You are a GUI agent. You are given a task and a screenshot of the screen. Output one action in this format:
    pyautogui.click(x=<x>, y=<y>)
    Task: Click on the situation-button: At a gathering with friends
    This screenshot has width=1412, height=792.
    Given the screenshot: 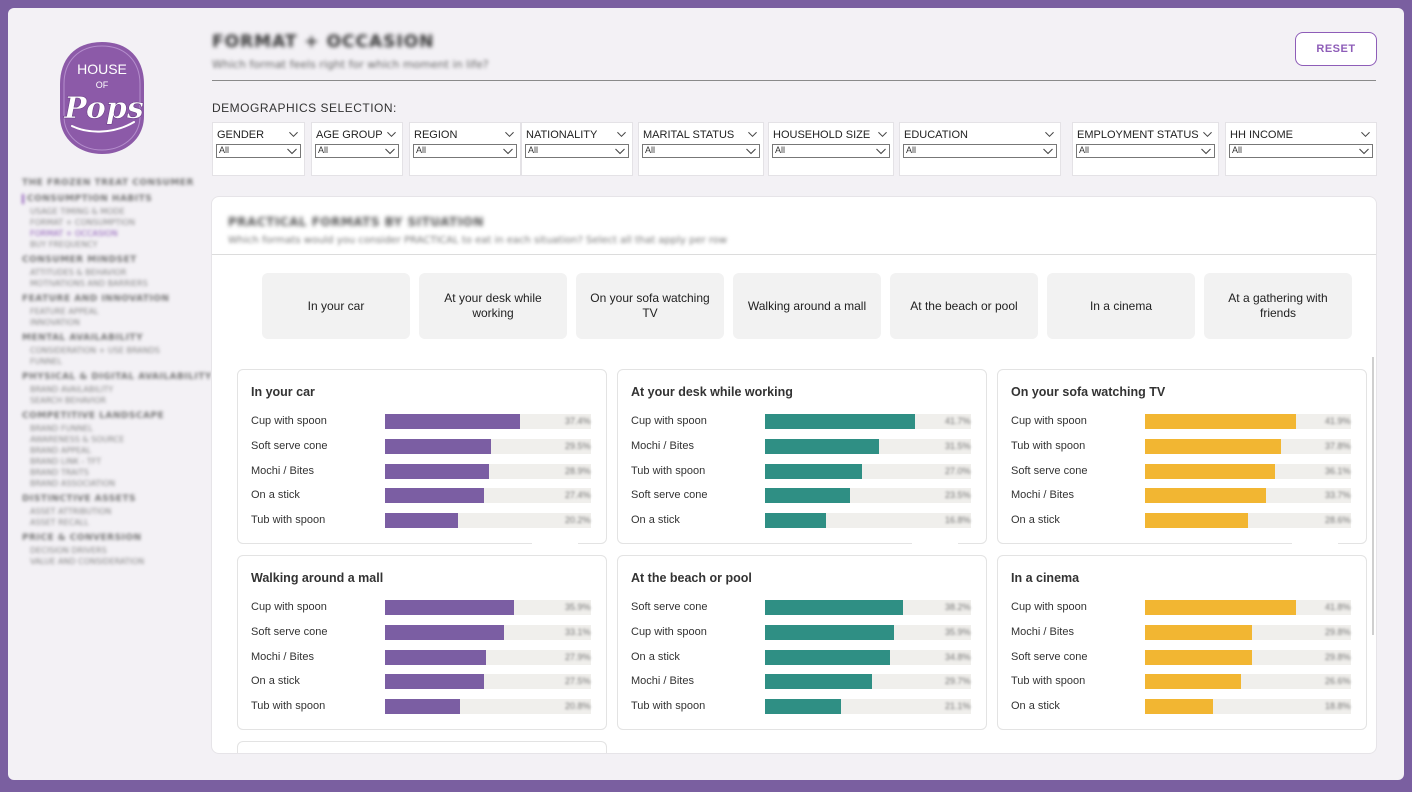 What is the action you would take?
    pyautogui.click(x=1278, y=306)
    